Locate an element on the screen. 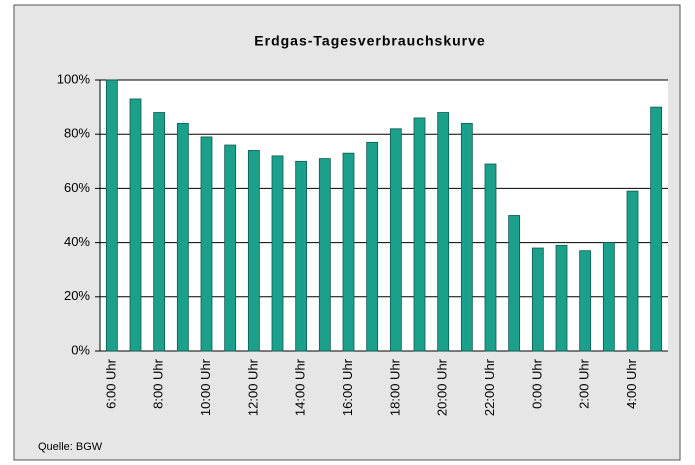  x-tick-label: 8:00 Uhr is located at coordinates (158, 383).